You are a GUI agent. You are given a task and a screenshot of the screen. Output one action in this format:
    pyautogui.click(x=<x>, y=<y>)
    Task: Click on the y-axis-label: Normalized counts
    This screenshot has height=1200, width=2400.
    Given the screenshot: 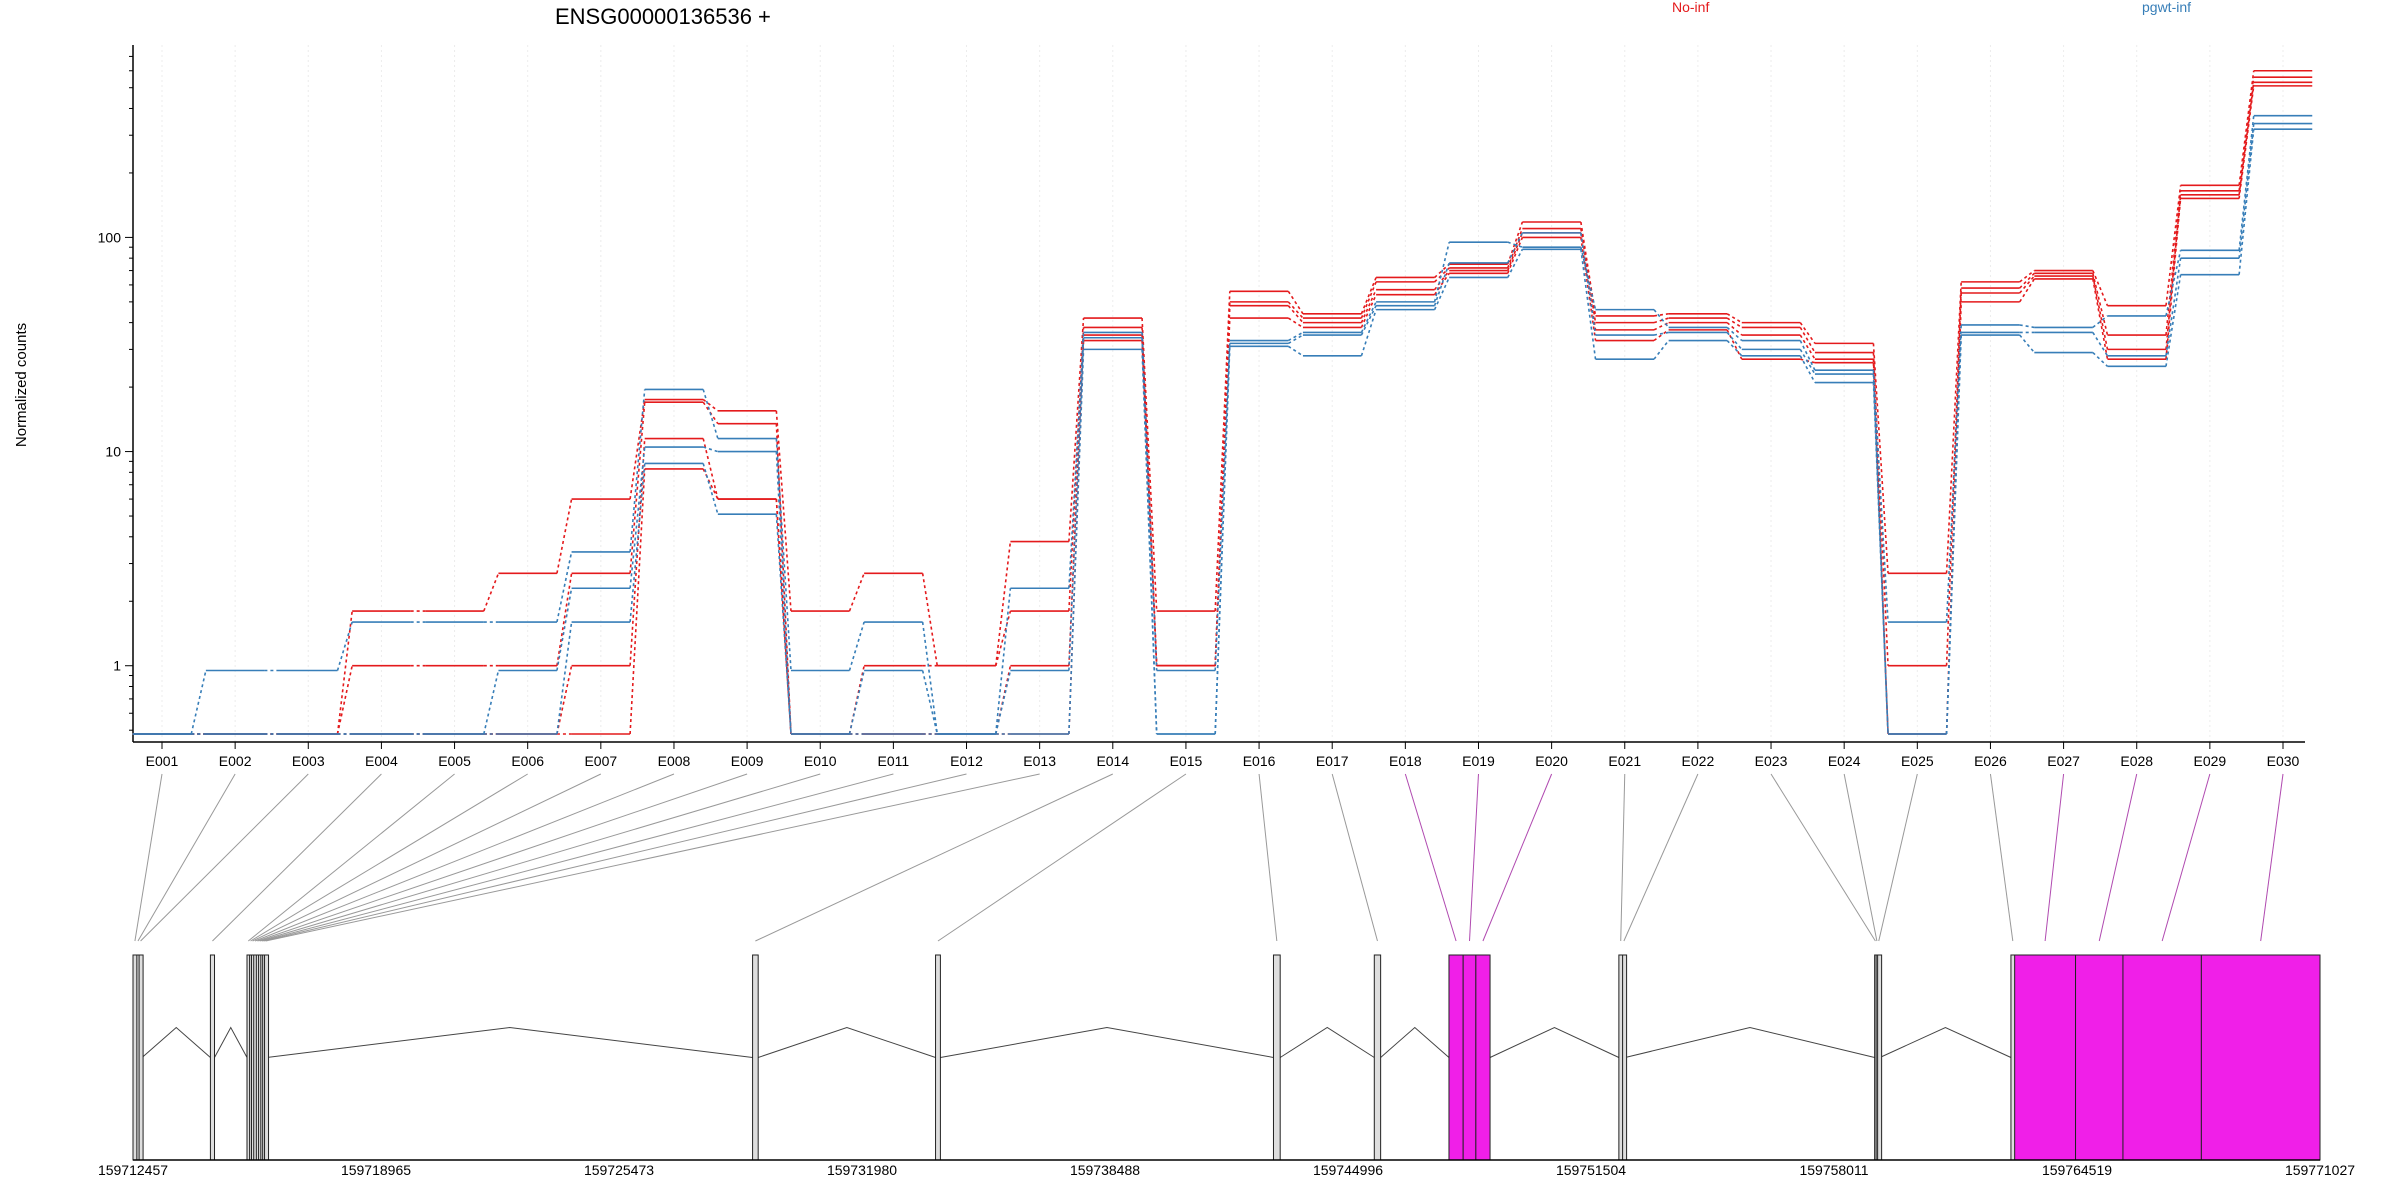 What is the action you would take?
    pyautogui.click(x=21, y=385)
    